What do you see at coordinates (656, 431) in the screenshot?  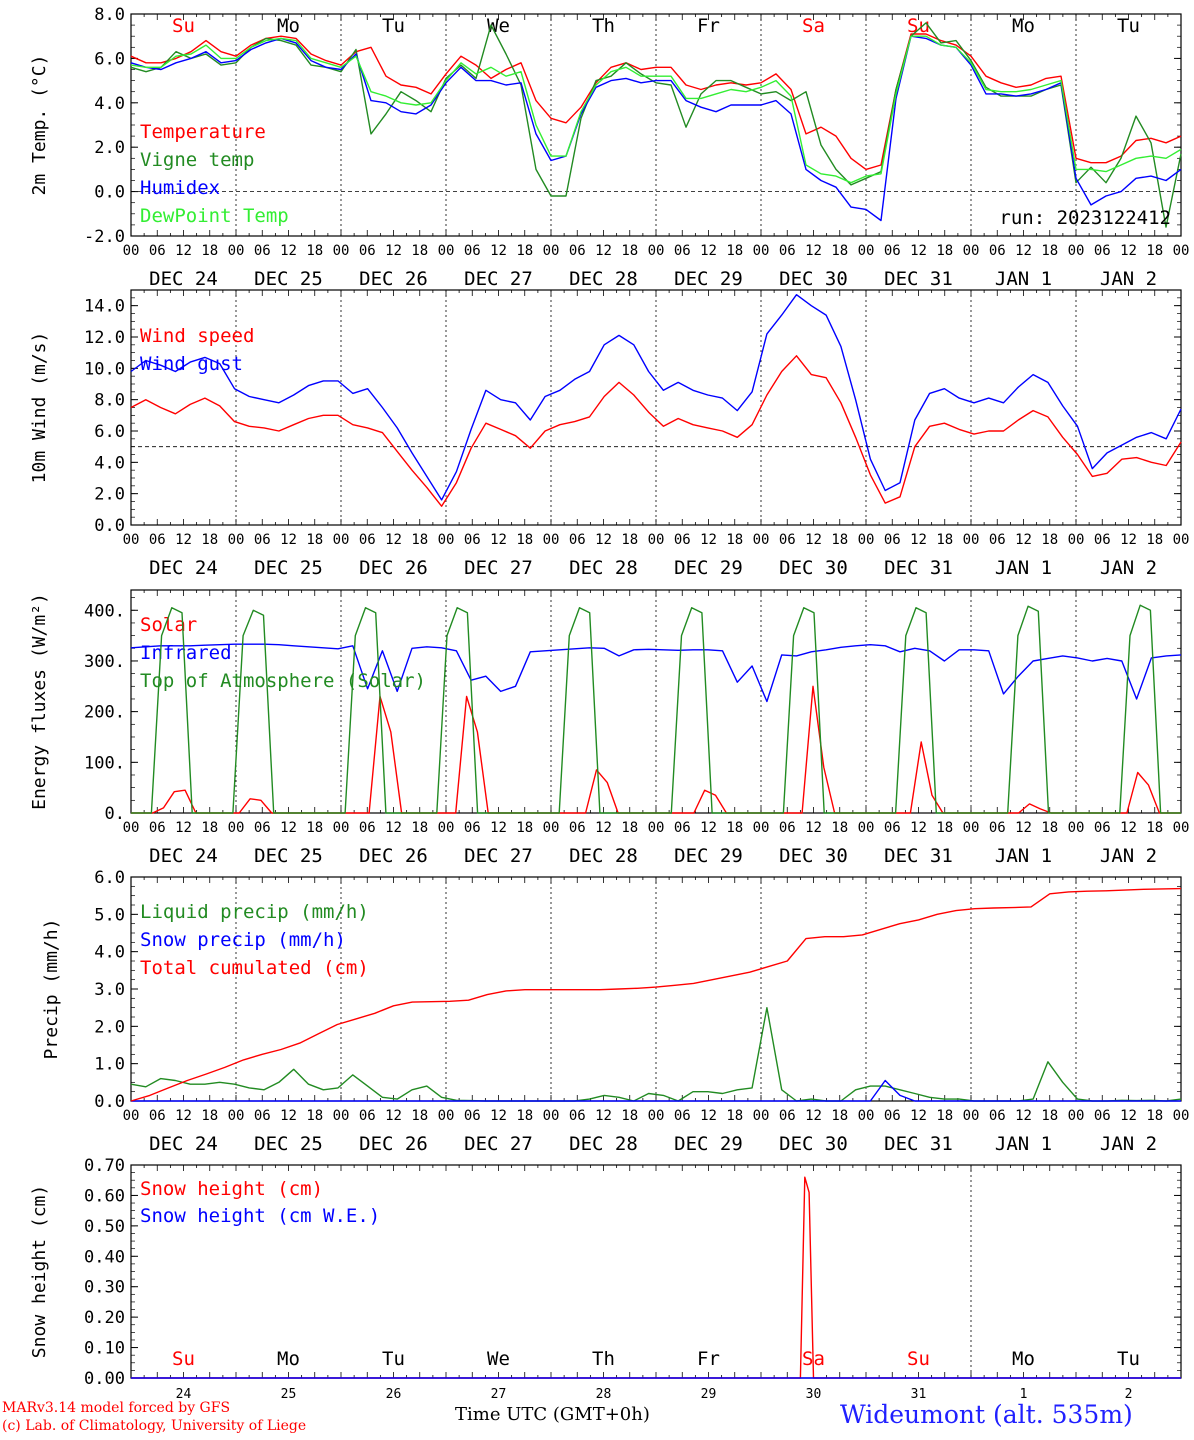 I see `panel-1-series-0-line` at bounding box center [656, 431].